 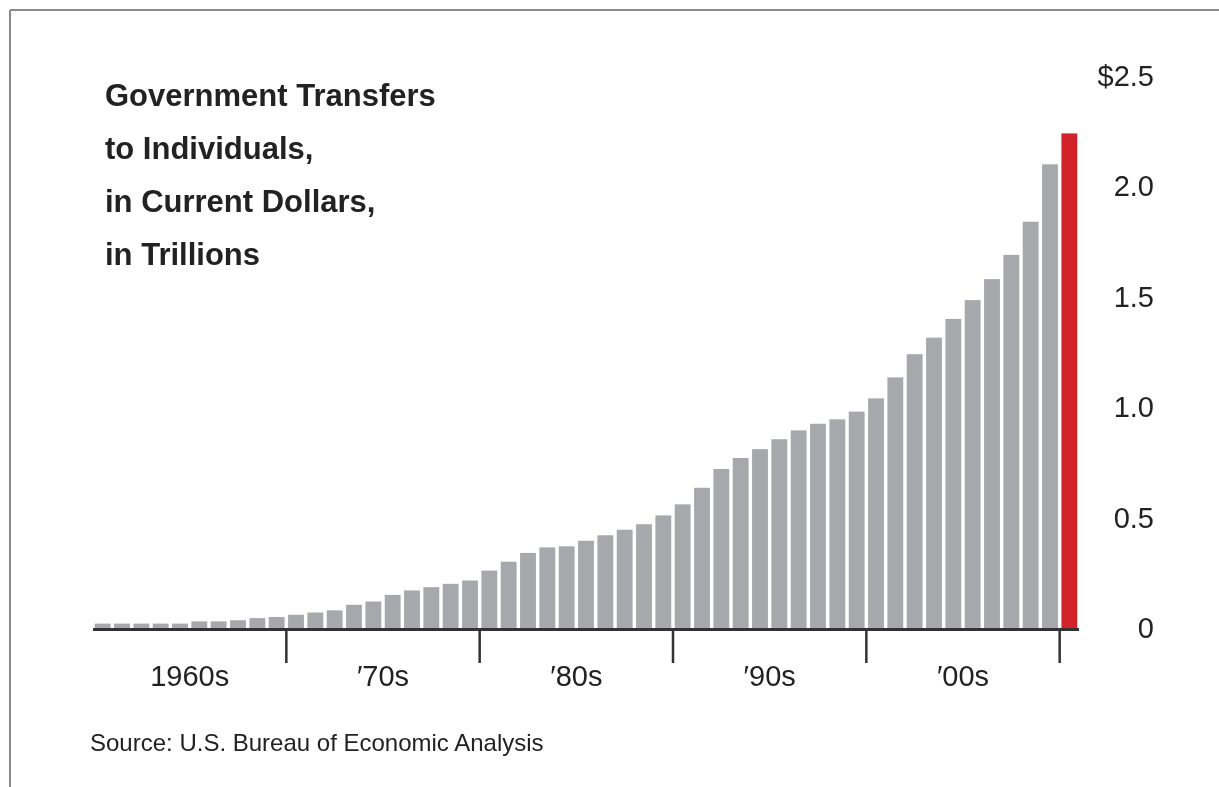 What do you see at coordinates (1133, 186) in the screenshot?
I see `y-tick-label: 2.0` at bounding box center [1133, 186].